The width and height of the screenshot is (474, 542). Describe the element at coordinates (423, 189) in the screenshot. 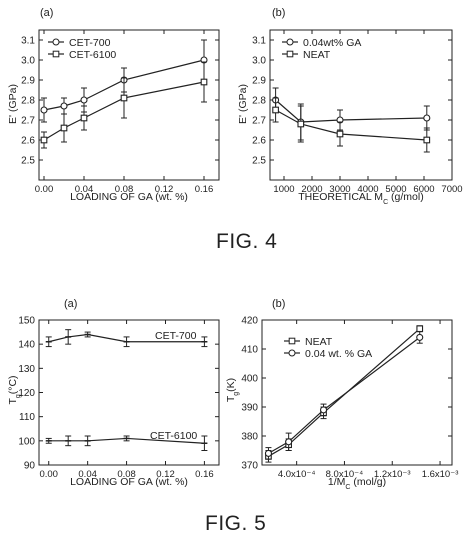

I see `x-tick-label: 6000` at that location.